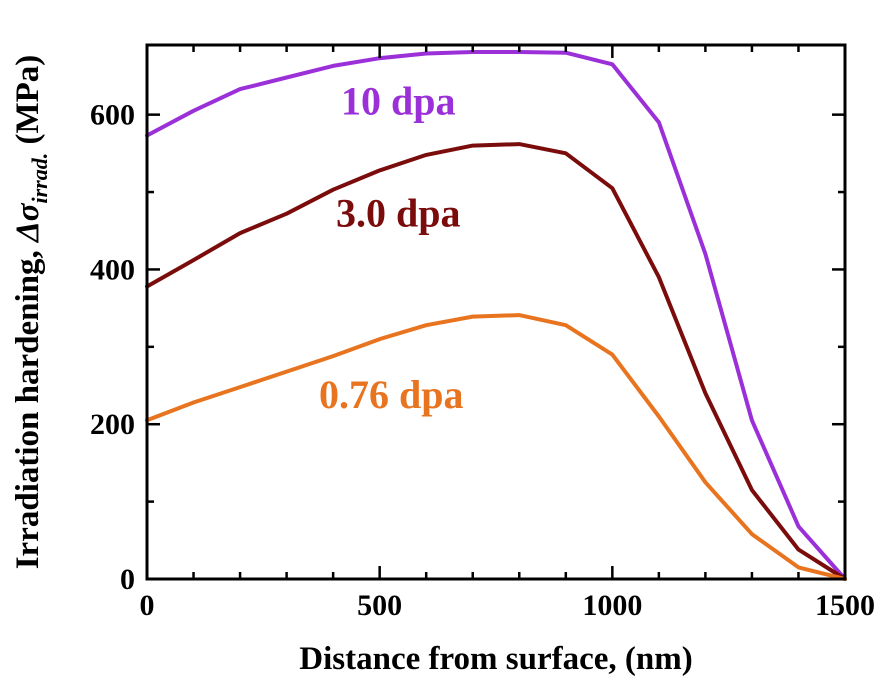 This screenshot has height=680, width=893. What do you see at coordinates (127, 579) in the screenshot?
I see `y-tick-label: 0` at bounding box center [127, 579].